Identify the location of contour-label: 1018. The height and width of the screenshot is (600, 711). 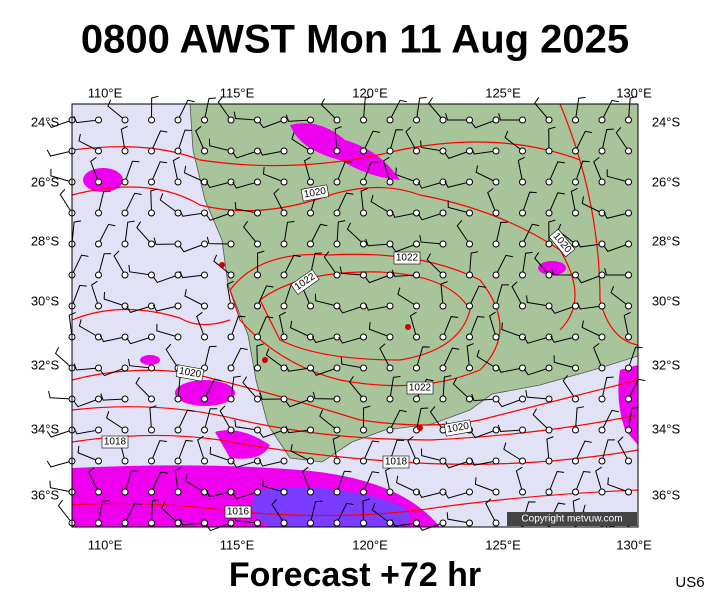
(115, 442).